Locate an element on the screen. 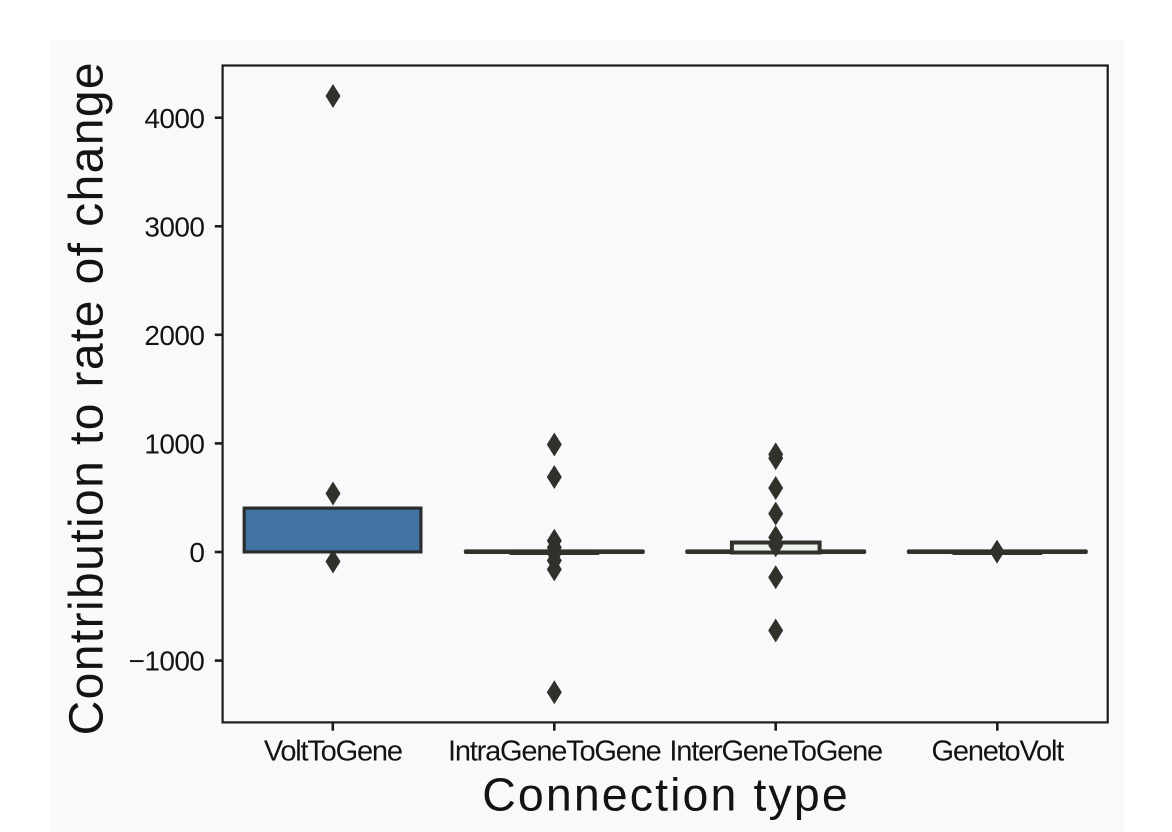  svg-text: VoltToGene is located at coordinates (333, 752).